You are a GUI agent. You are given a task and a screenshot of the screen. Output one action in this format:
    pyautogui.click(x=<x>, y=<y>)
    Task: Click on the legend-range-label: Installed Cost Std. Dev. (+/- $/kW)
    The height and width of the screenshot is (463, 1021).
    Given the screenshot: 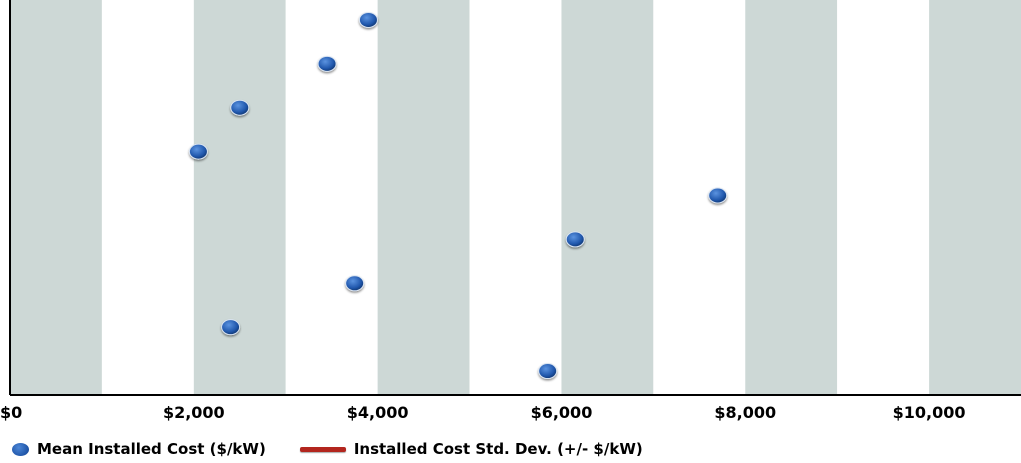 What is the action you would take?
    pyautogui.click(x=498, y=449)
    